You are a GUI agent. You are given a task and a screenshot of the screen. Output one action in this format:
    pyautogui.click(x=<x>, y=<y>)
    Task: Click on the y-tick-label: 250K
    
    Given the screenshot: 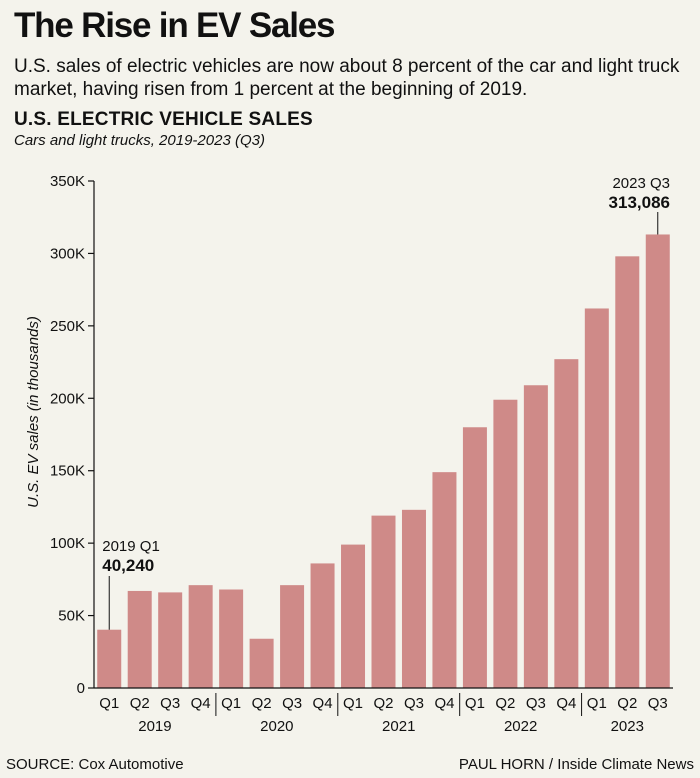 What is the action you would take?
    pyautogui.click(x=67, y=326)
    